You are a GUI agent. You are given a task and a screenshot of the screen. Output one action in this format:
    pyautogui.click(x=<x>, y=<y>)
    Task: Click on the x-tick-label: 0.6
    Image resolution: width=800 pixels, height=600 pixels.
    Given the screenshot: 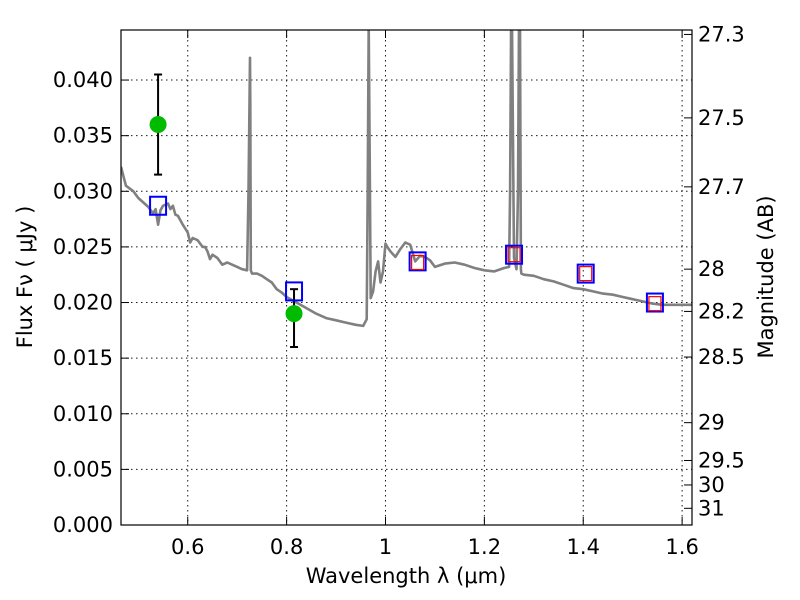 What is the action you would take?
    pyautogui.click(x=187, y=547)
    